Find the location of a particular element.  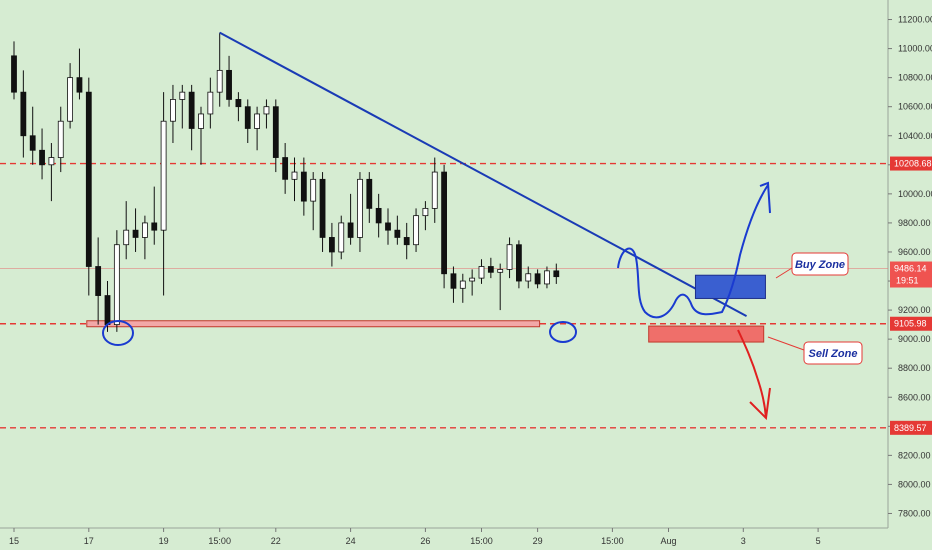

x-tick-label: 17 is located at coordinates (89, 541).